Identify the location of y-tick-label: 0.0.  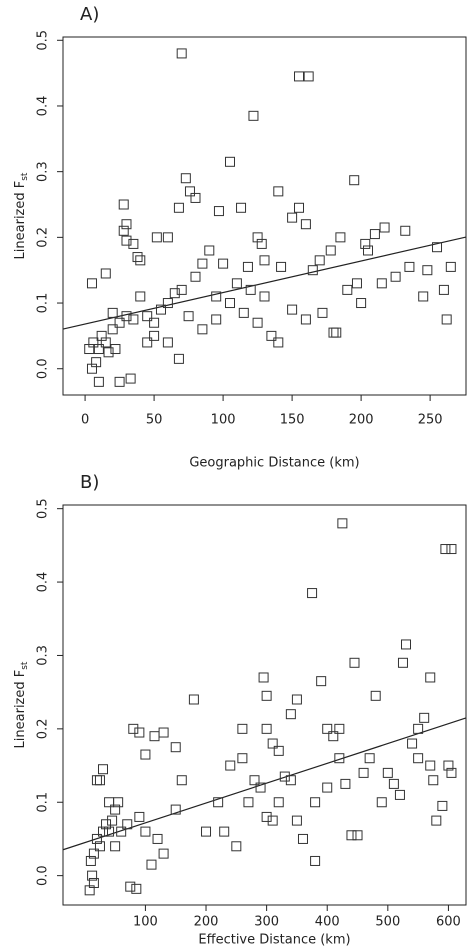
(43, 368).